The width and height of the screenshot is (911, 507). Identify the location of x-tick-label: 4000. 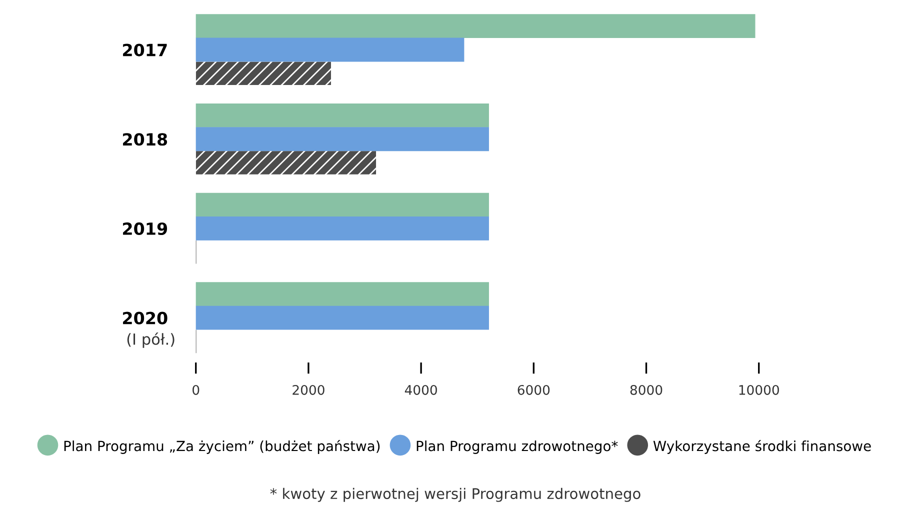
(420, 389).